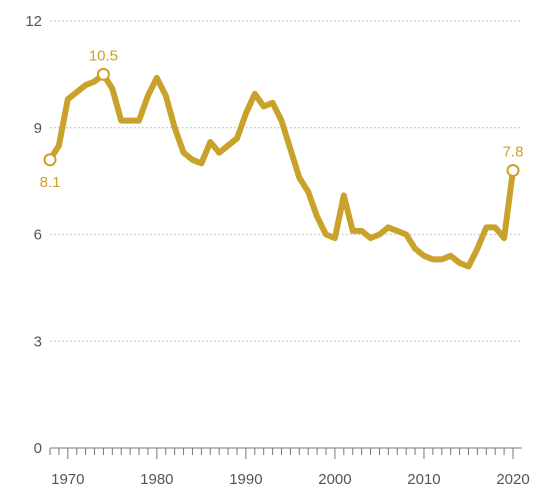 Image resolution: width=538 pixels, height=491 pixels. I want to click on x-tick-label: 1970, so click(67, 479).